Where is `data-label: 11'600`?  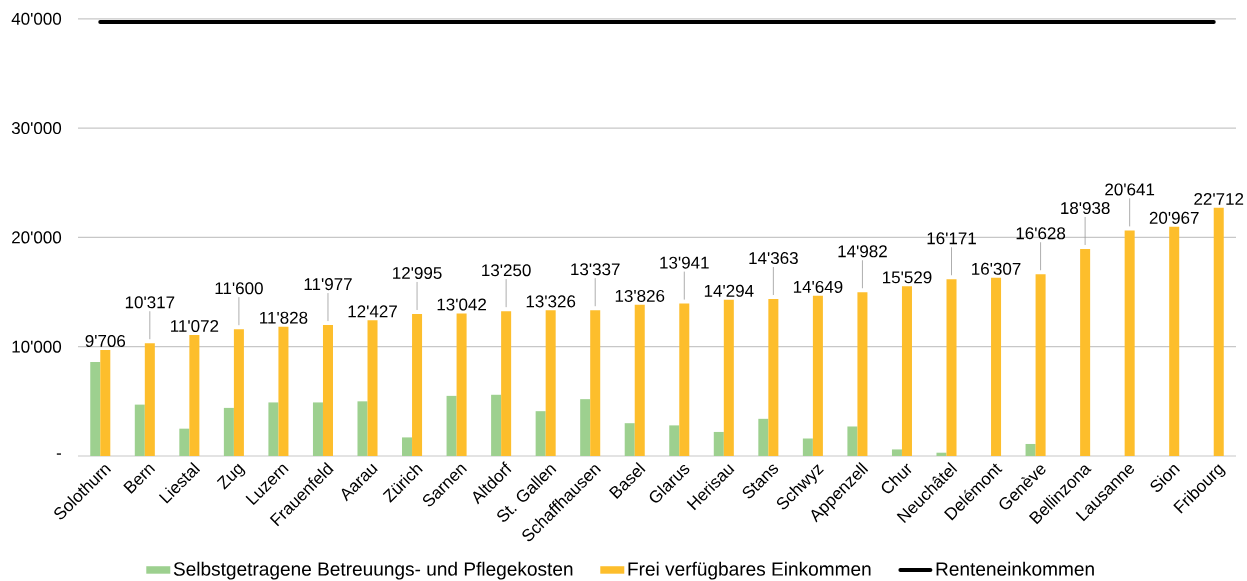
data-label: 11'600 is located at coordinates (239, 288).